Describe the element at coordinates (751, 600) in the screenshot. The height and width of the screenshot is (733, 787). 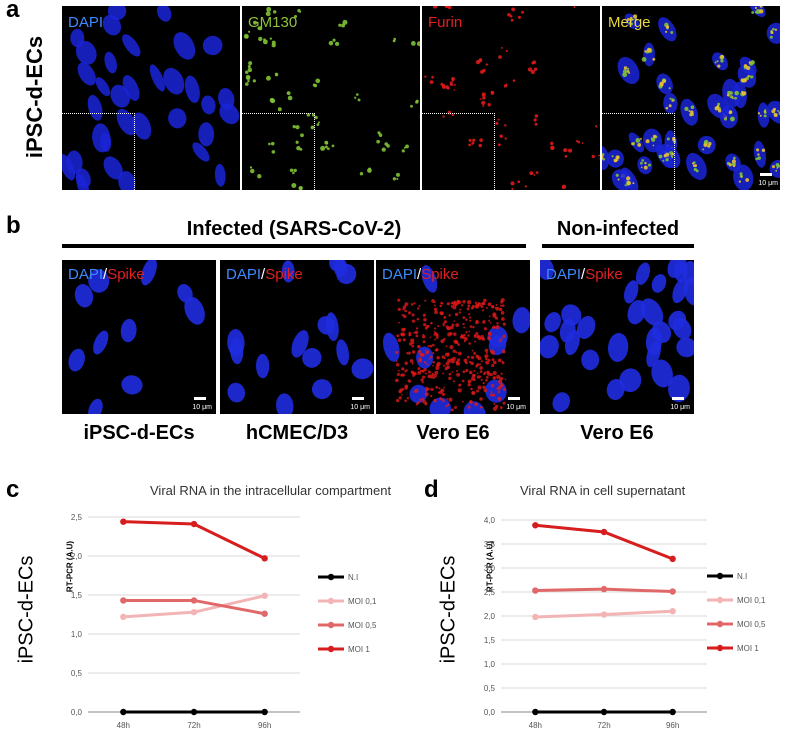
I see `legend-label: MOI 0,1` at that location.